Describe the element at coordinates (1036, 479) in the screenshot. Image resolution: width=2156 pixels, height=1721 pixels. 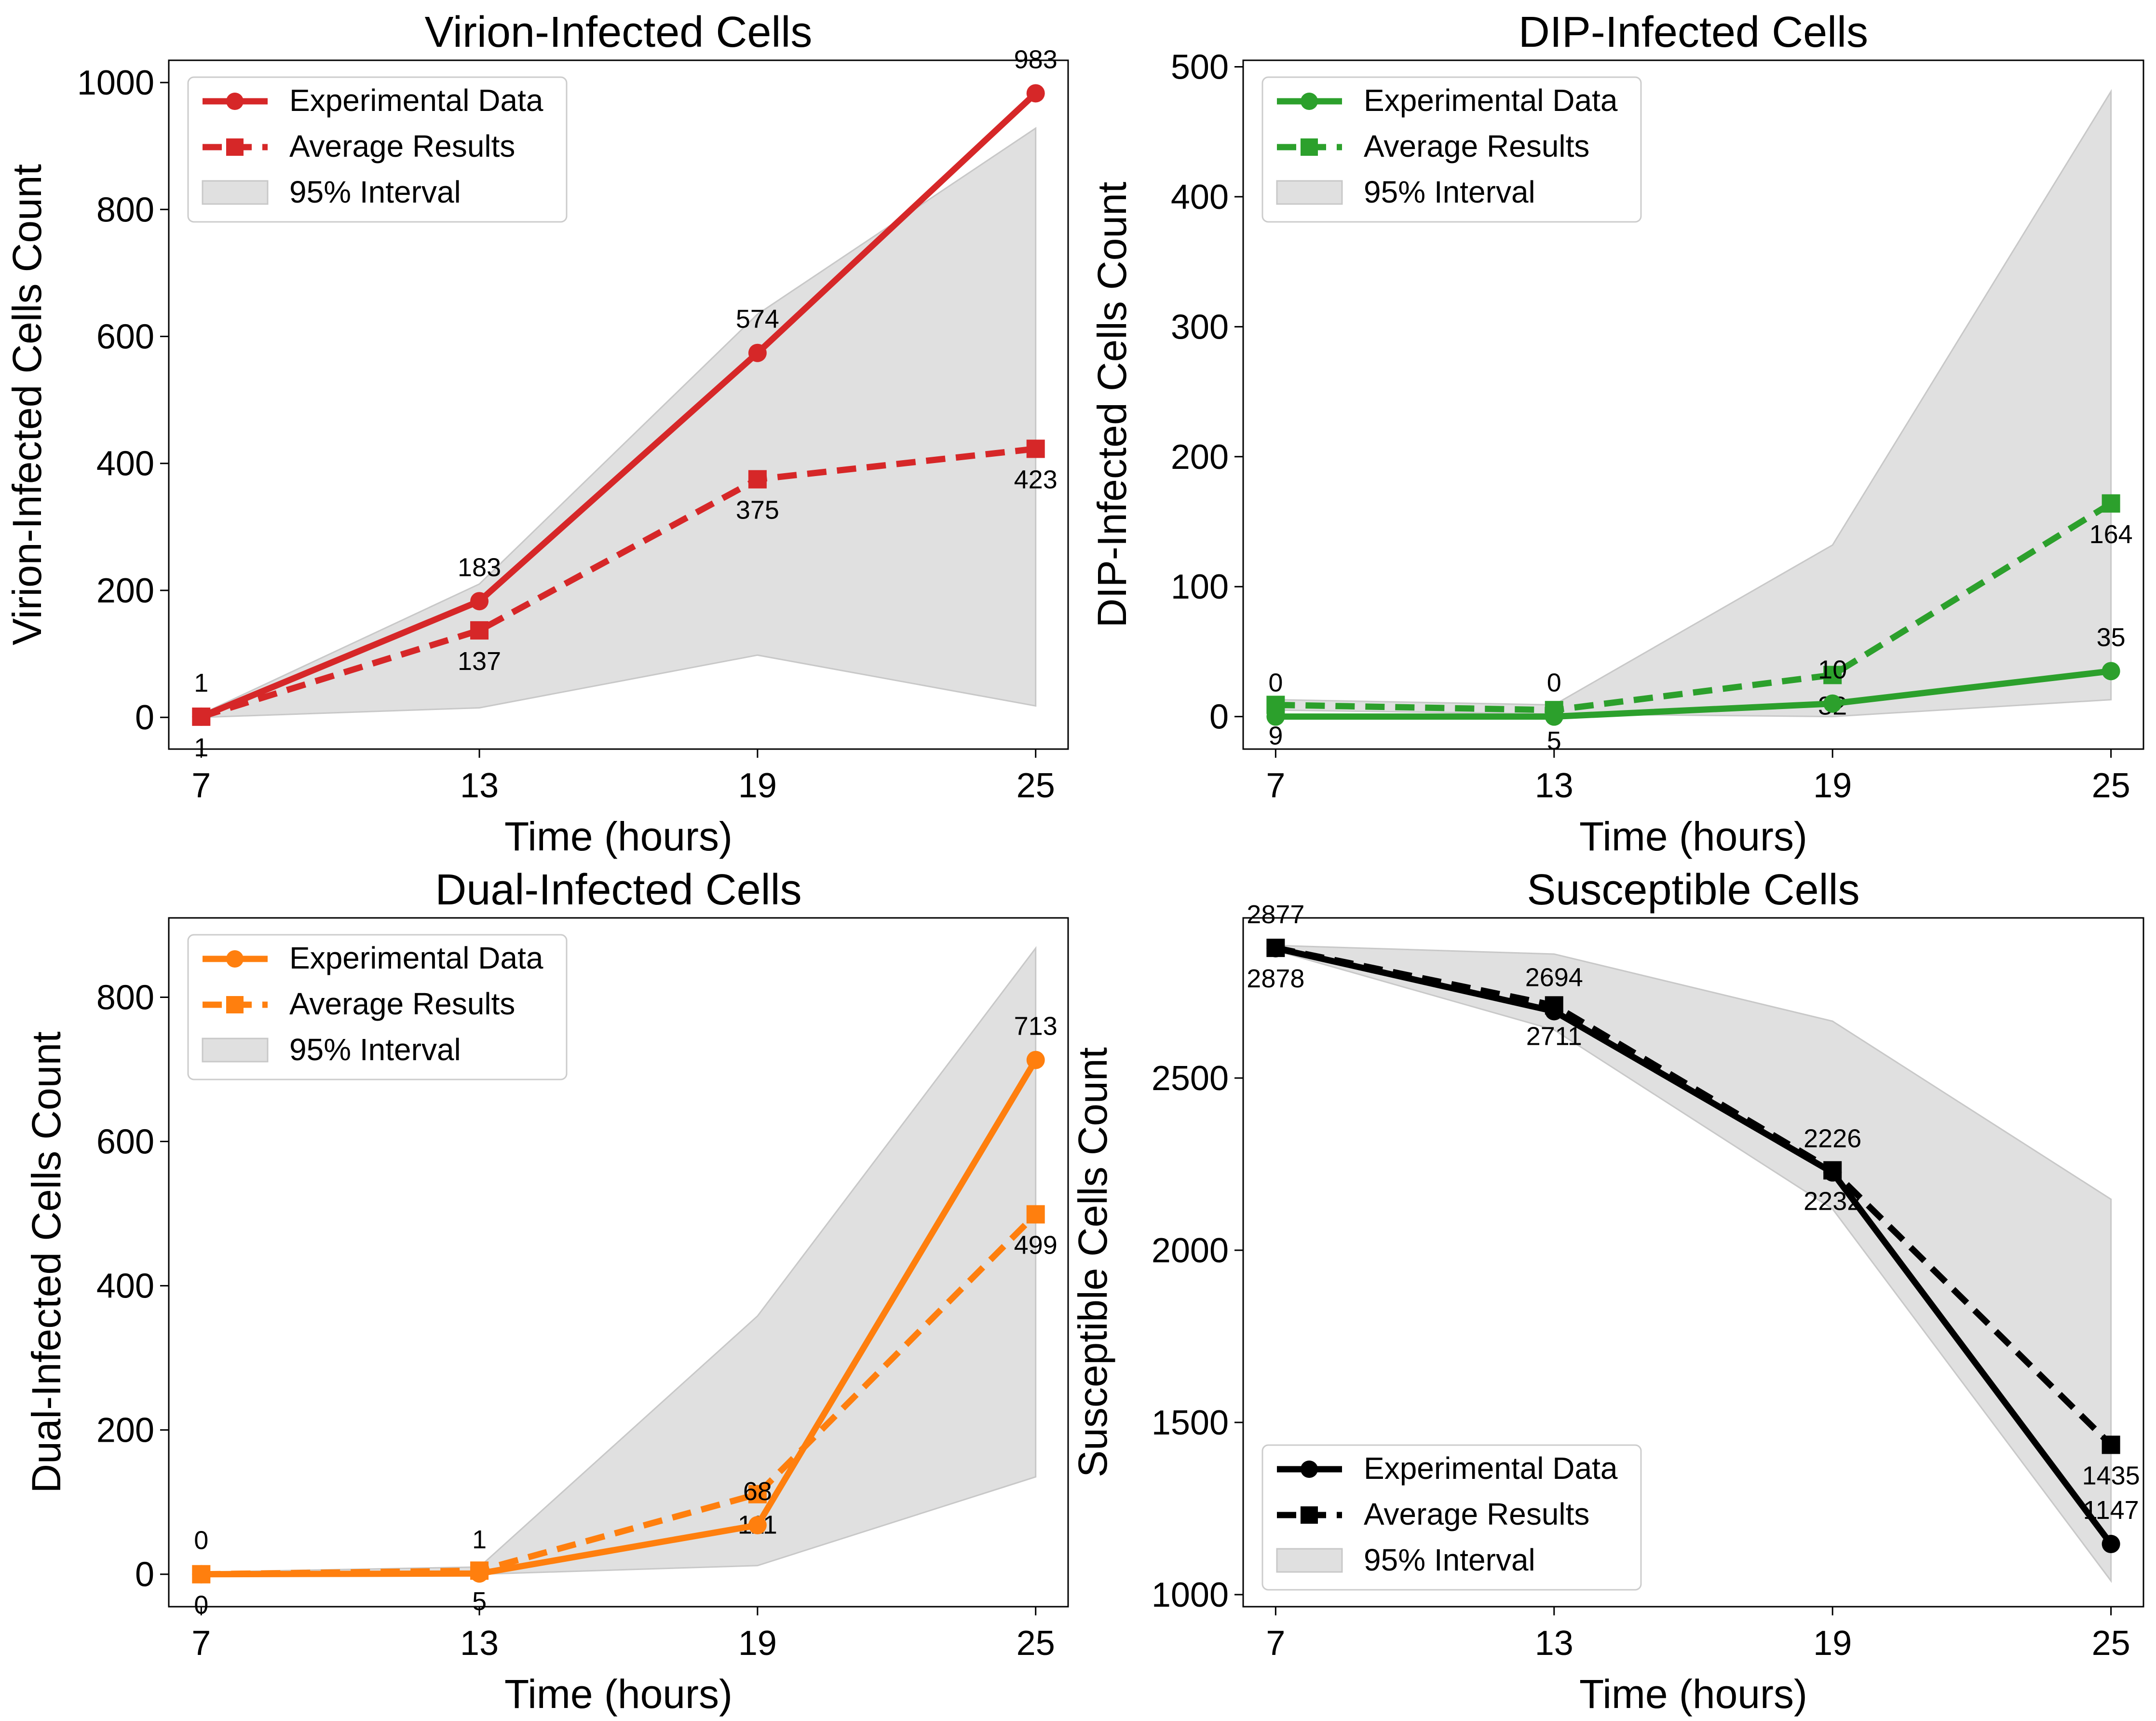
I see `data-label: 423` at that location.